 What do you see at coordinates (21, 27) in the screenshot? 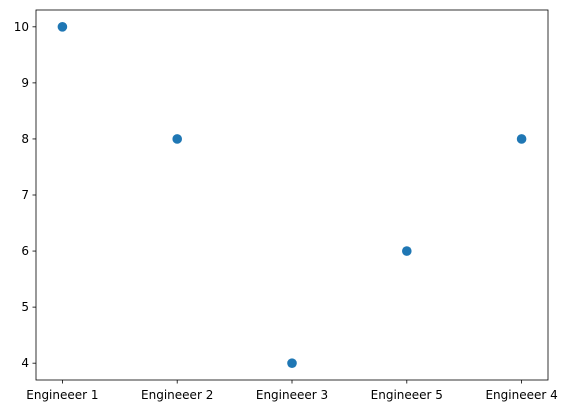
I see `y-tick-label: 10` at bounding box center [21, 27].